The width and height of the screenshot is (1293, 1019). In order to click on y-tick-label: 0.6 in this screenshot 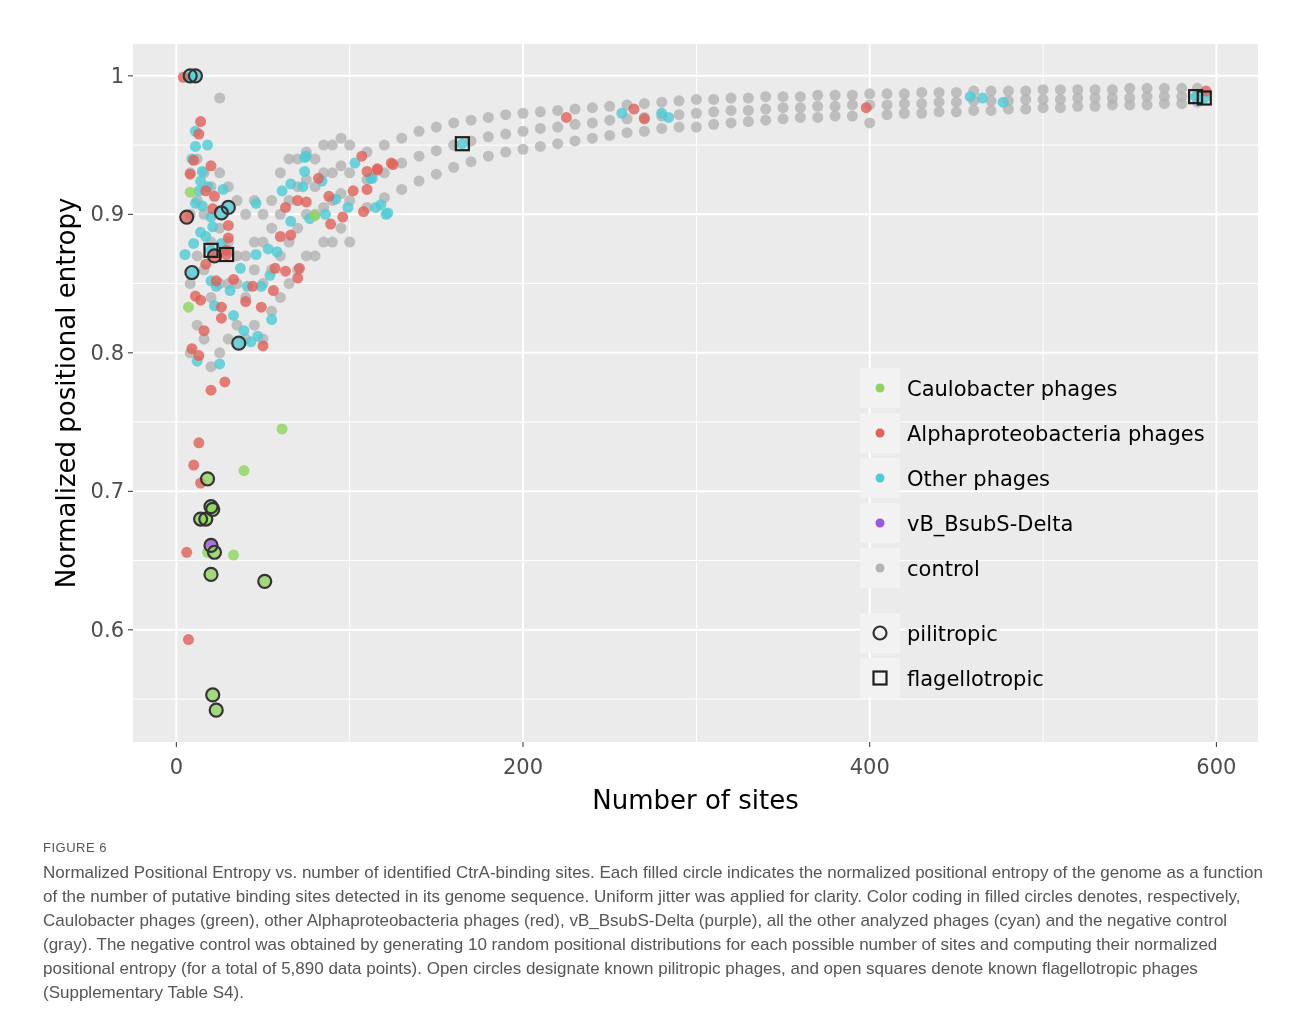, I will do `click(107, 629)`.